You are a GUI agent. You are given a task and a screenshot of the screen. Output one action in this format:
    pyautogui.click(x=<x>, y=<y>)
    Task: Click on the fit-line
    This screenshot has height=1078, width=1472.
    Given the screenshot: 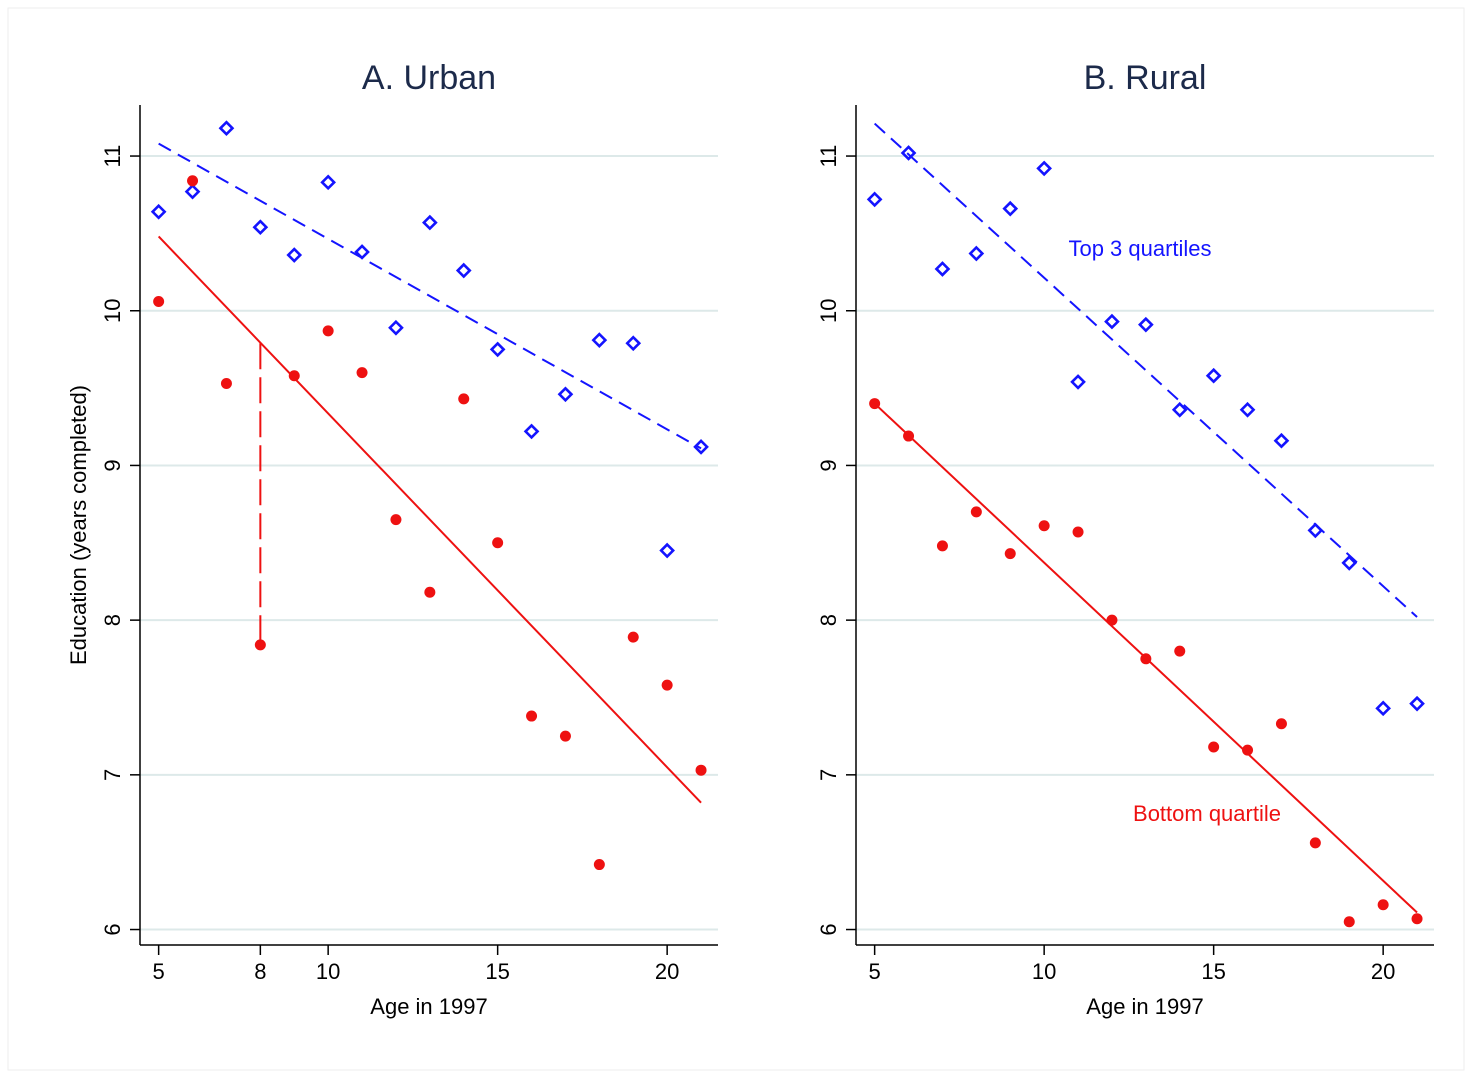 What is the action you would take?
    pyautogui.click(x=430, y=296)
    